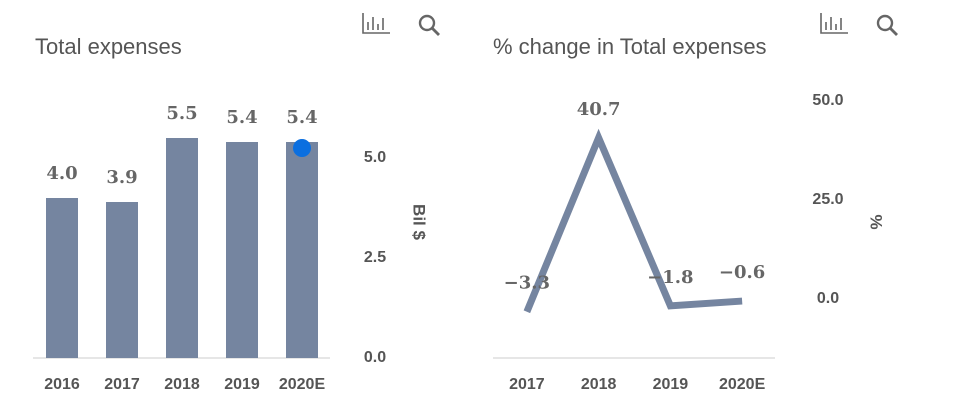 The width and height of the screenshot is (959, 413). Describe the element at coordinates (670, 277) in the screenshot. I see `value-label: −1.8` at that location.